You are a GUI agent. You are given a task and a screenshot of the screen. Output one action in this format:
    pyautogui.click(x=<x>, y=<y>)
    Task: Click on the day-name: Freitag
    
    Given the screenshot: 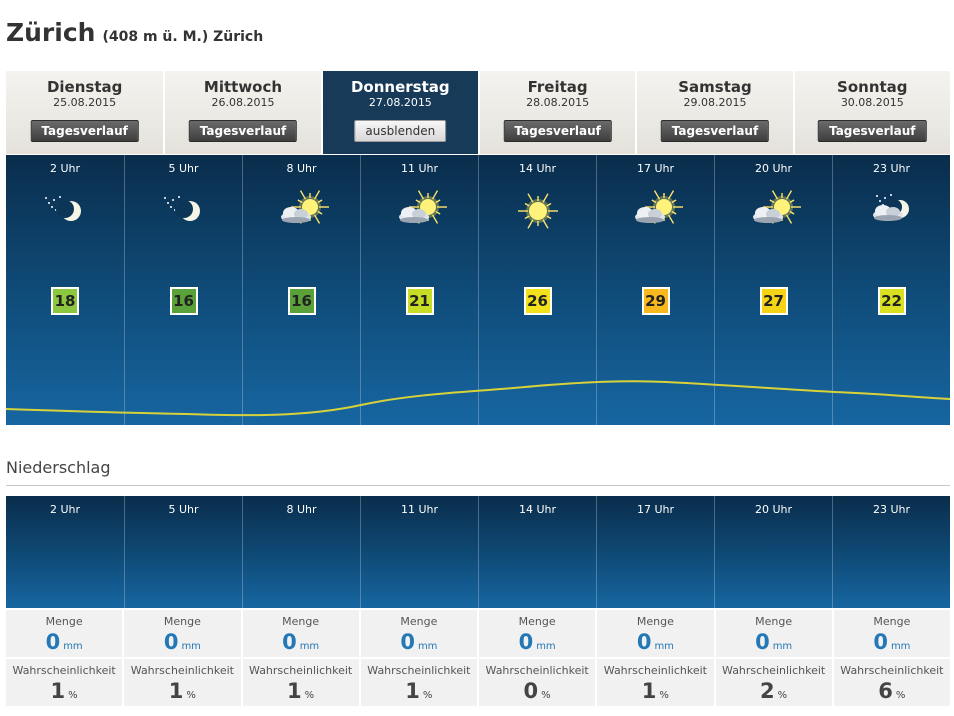 What is the action you would take?
    pyautogui.click(x=557, y=87)
    